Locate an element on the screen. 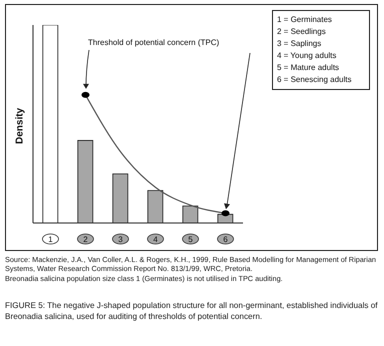 This screenshot has height=346, width=384. text: 6 = Senescing adults is located at coordinates (314, 80).